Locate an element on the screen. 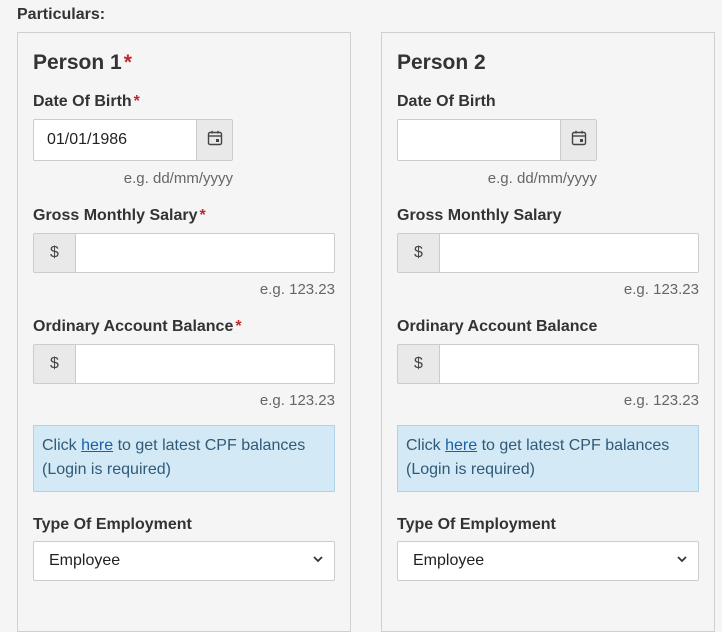 The image size is (722, 632). salary-label: Gross Monthly Salary * is located at coordinates (119, 216).